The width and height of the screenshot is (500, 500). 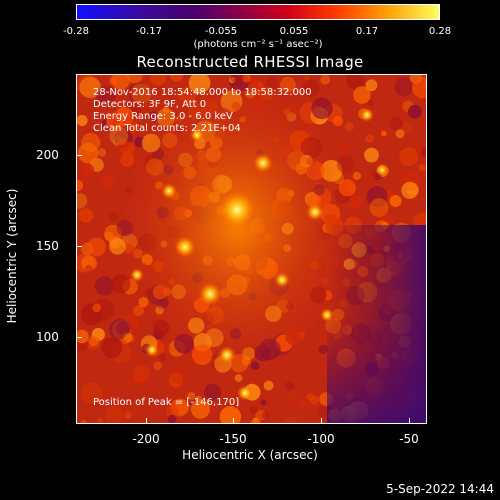 What do you see at coordinates (440, 31) in the screenshot?
I see `colorbar-tick-label: 0.28` at bounding box center [440, 31].